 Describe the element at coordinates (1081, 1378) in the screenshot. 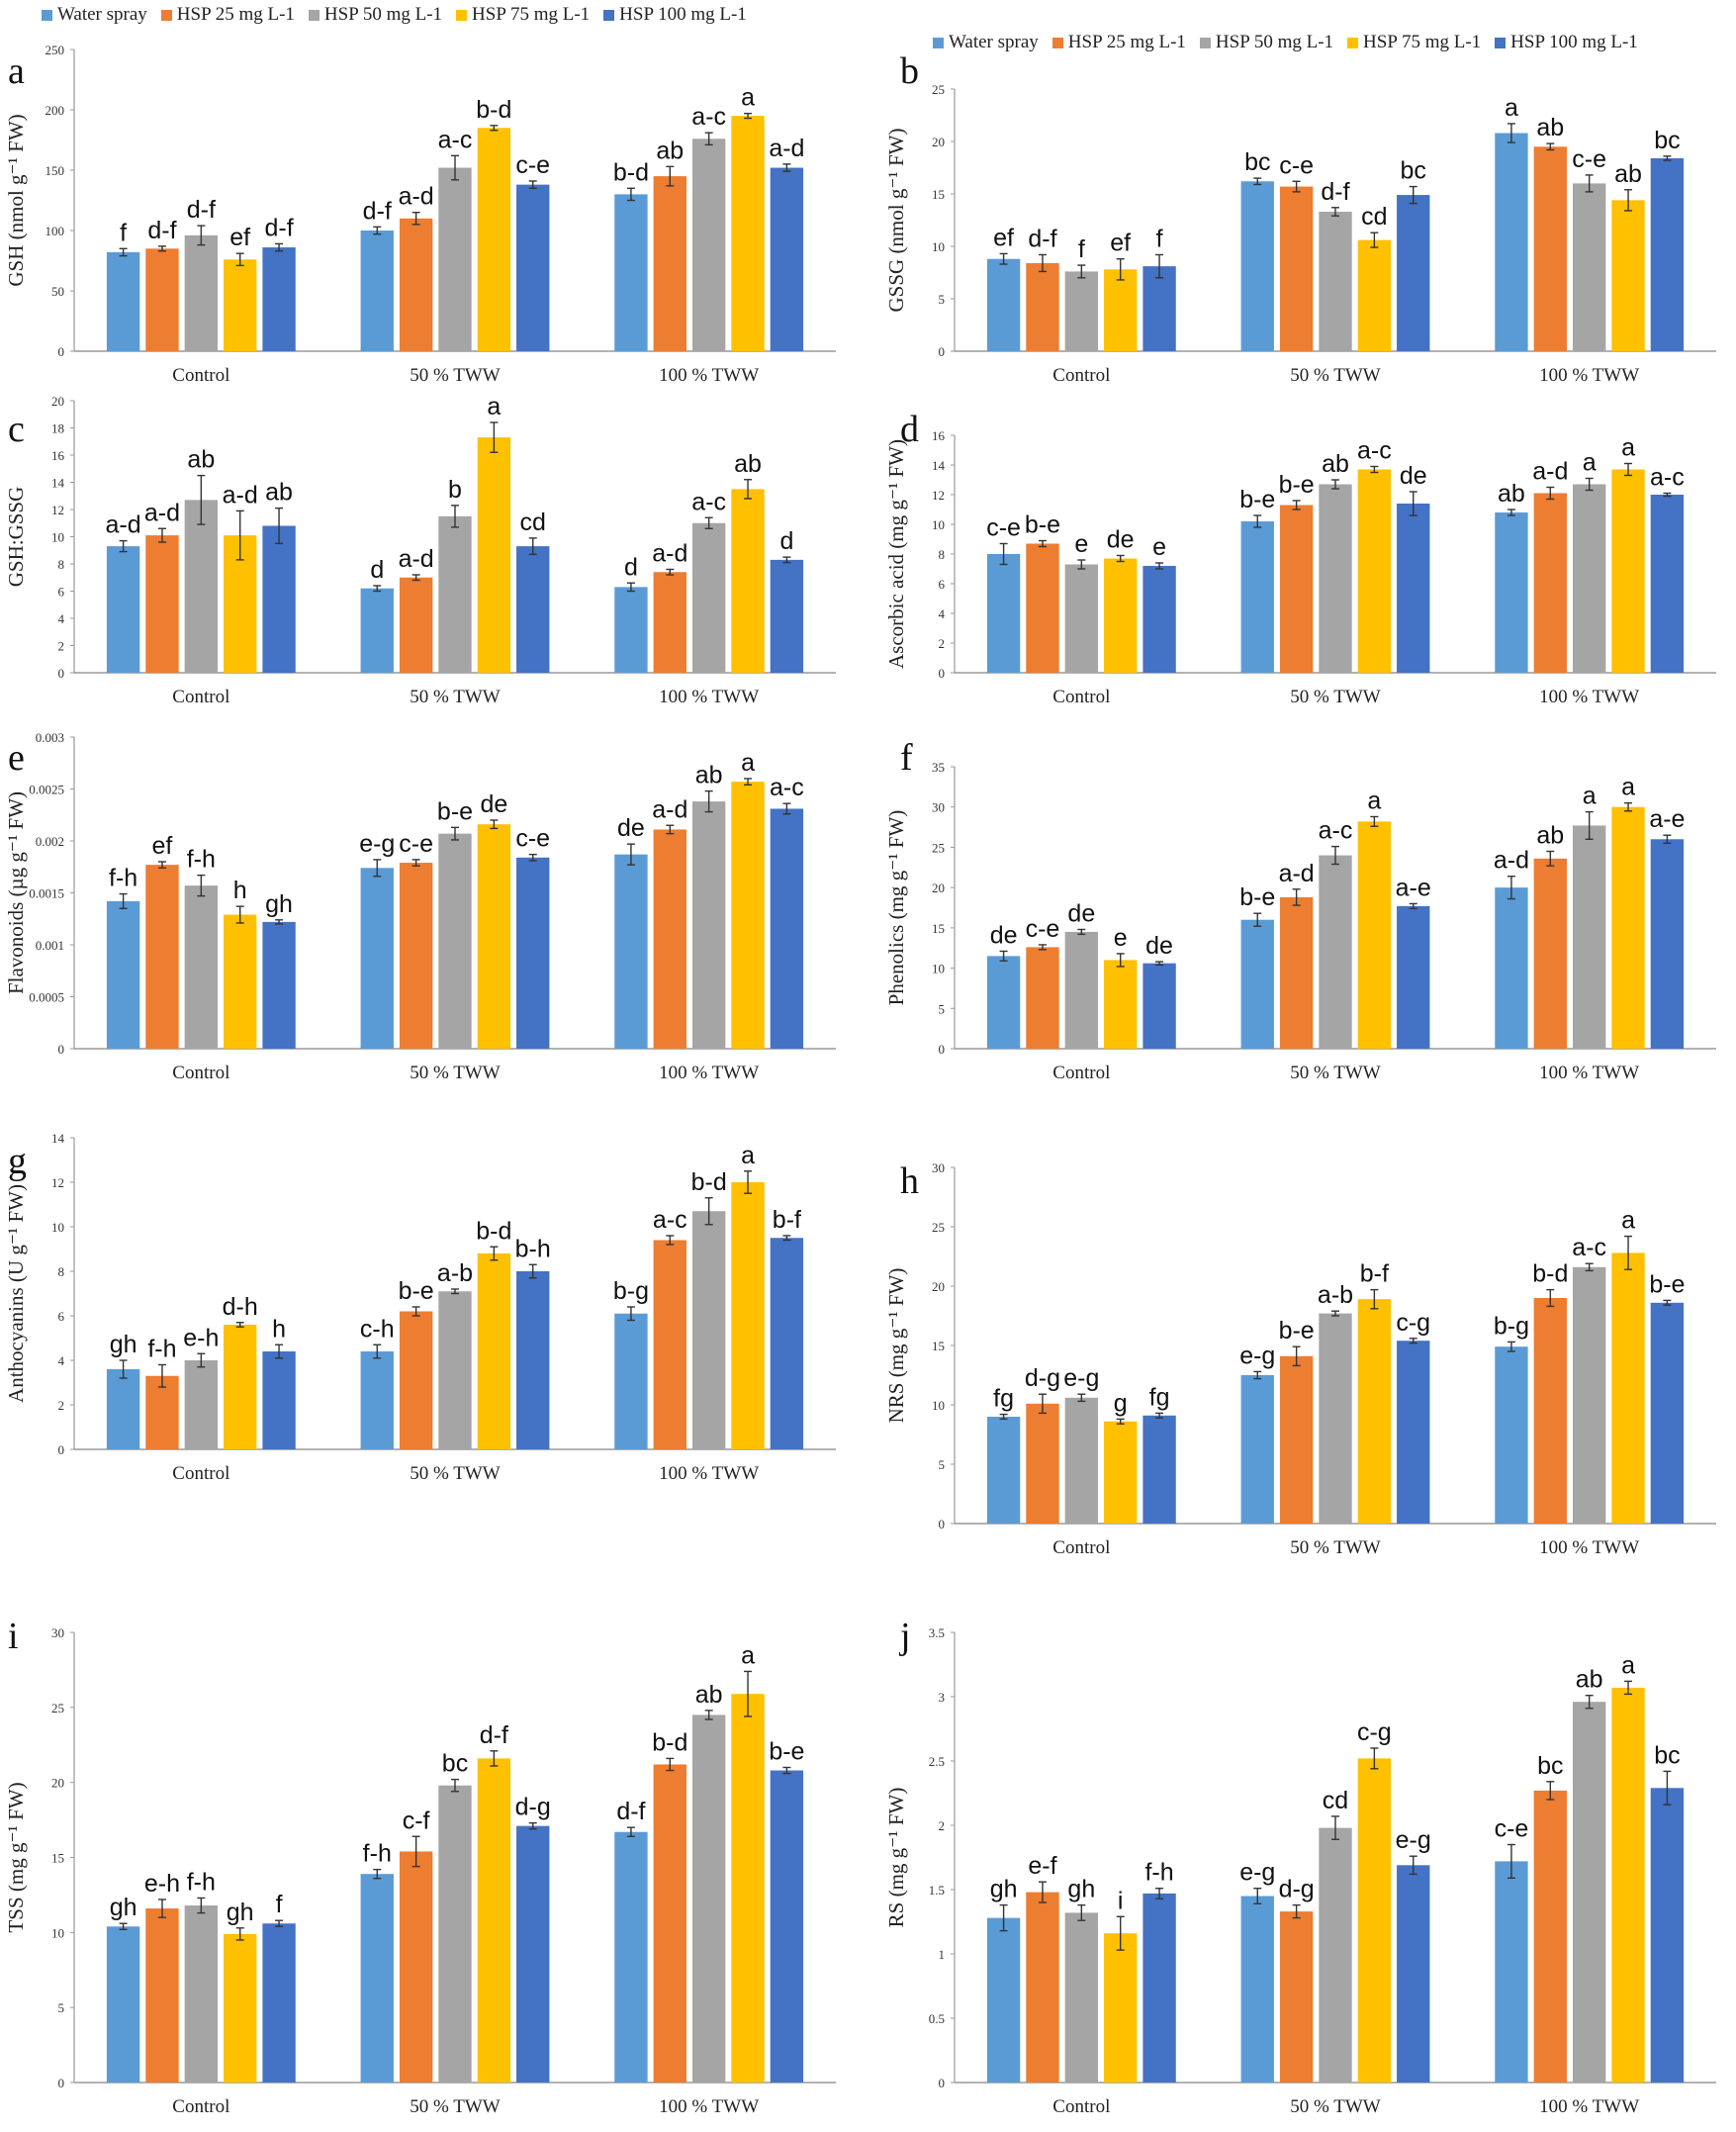

I see `significance-letter: e-g` at that location.